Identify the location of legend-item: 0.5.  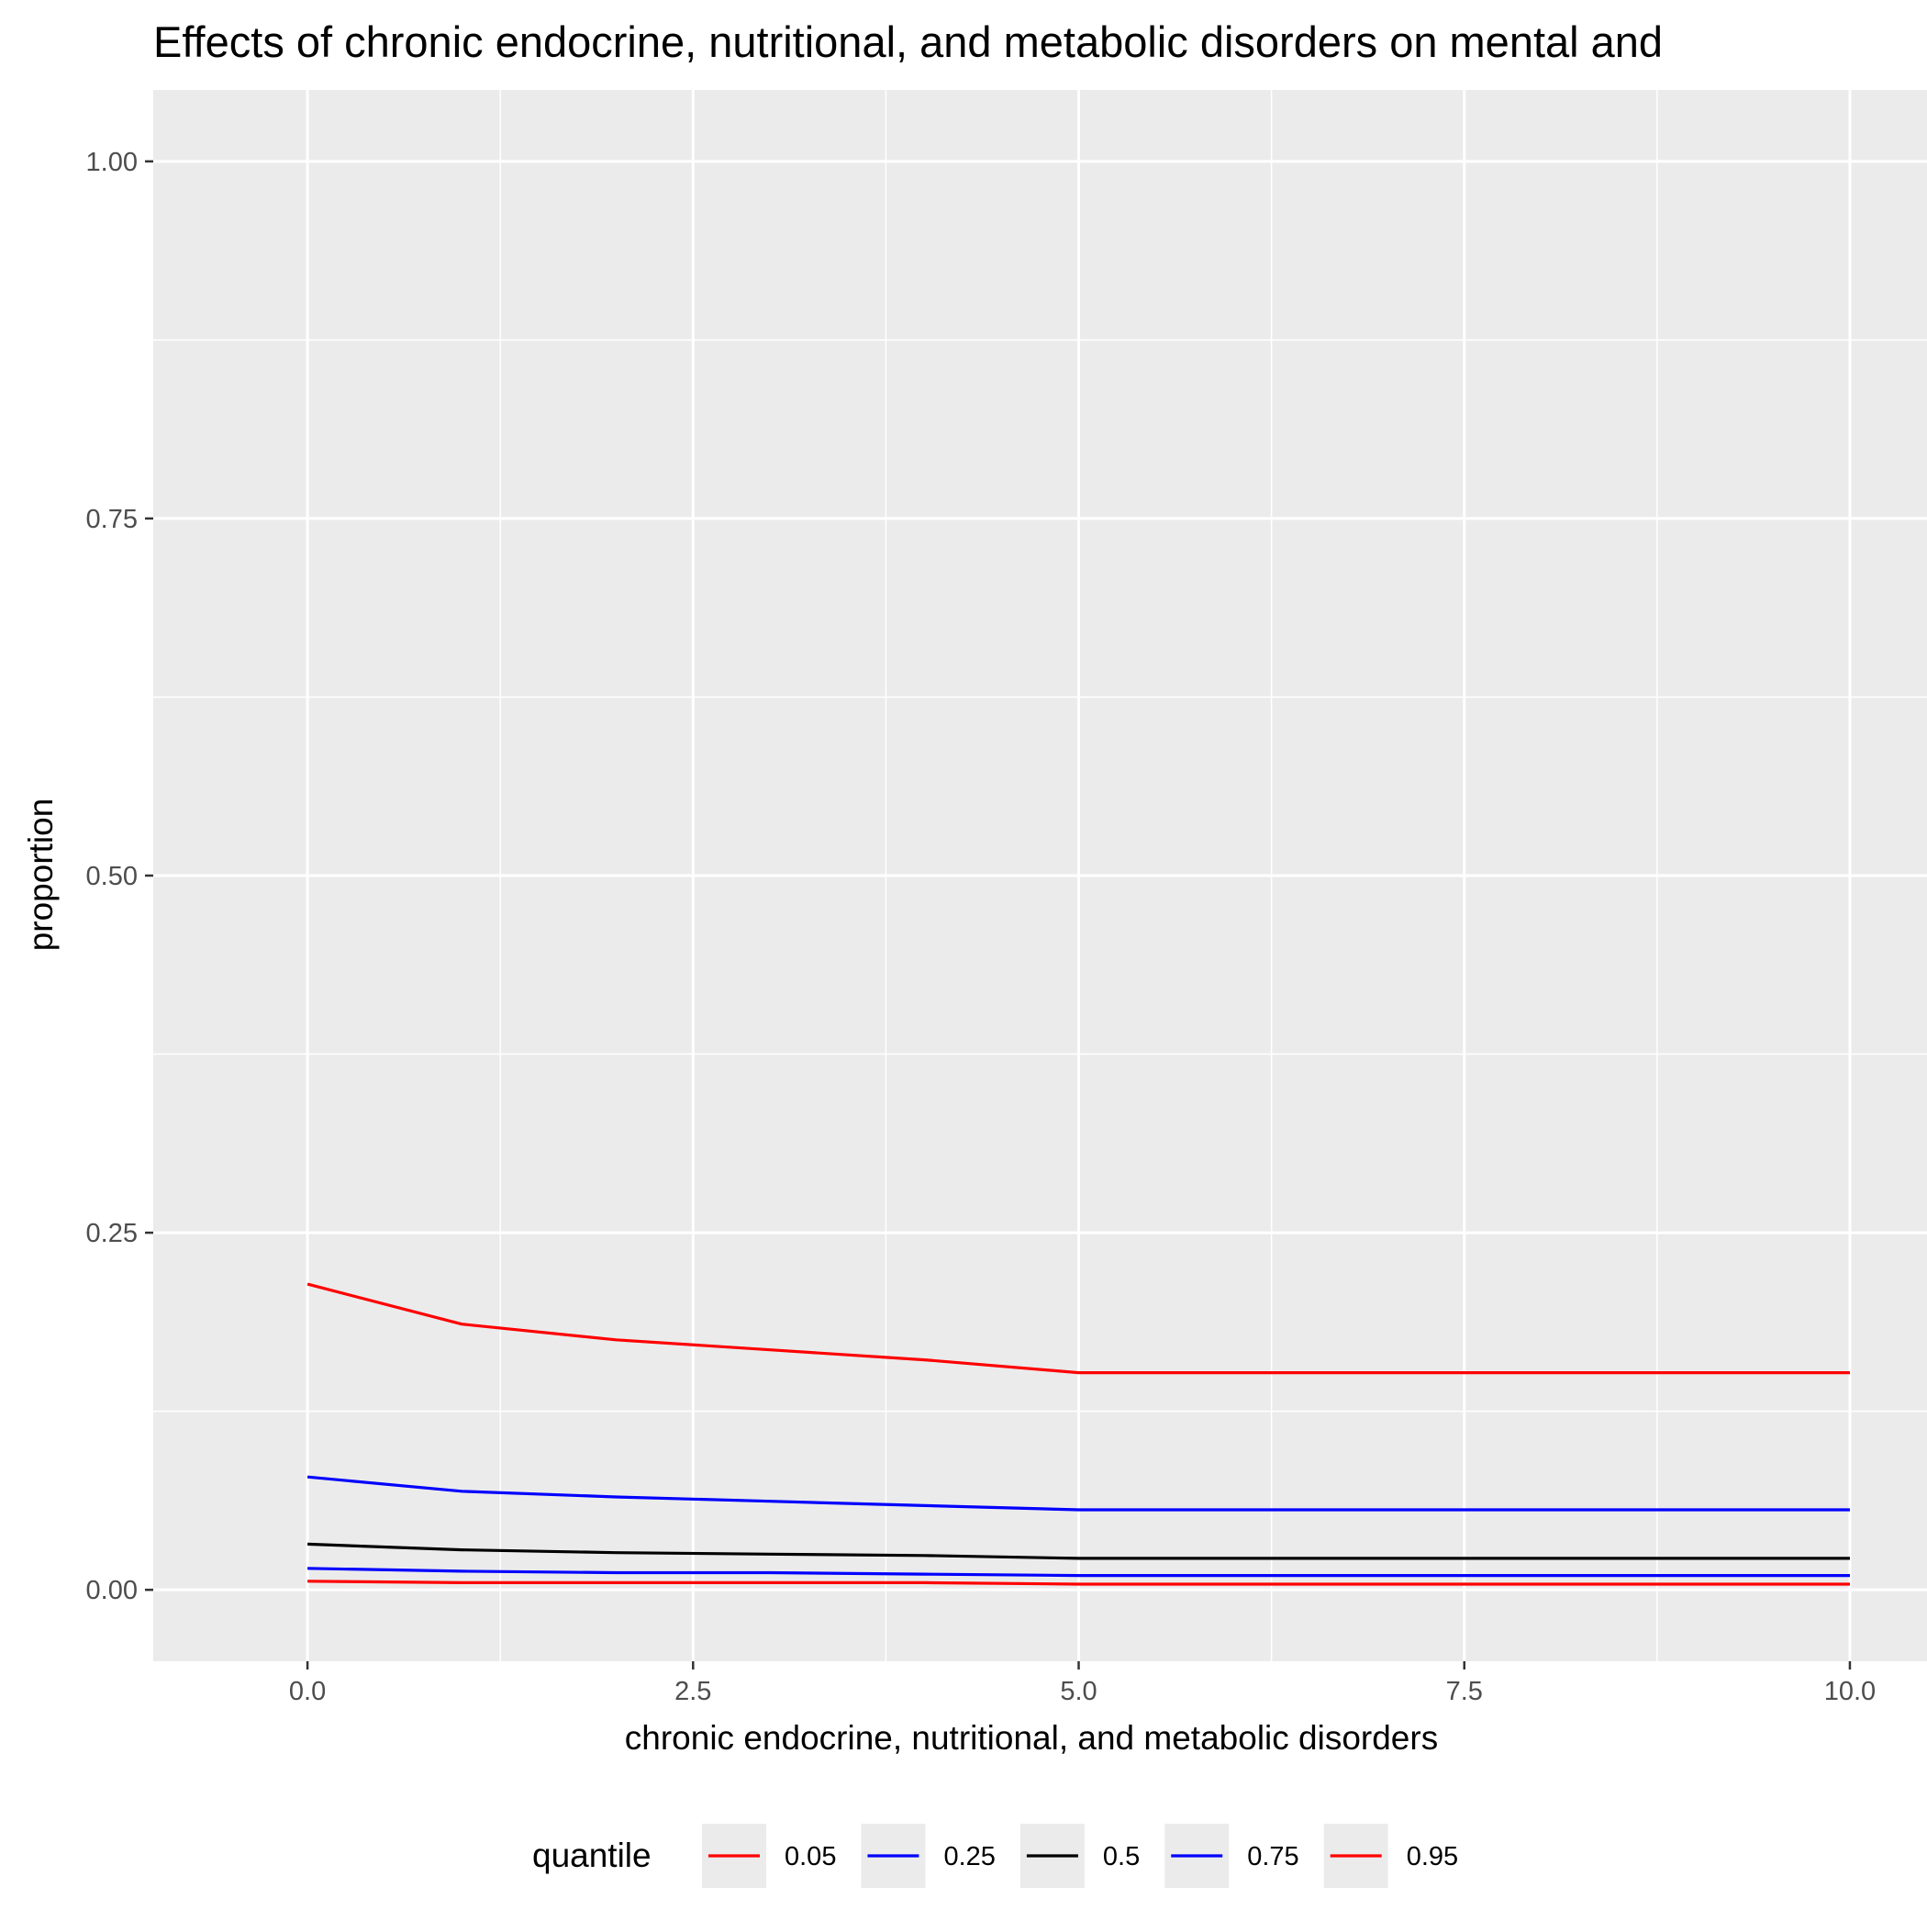
(1079, 1856).